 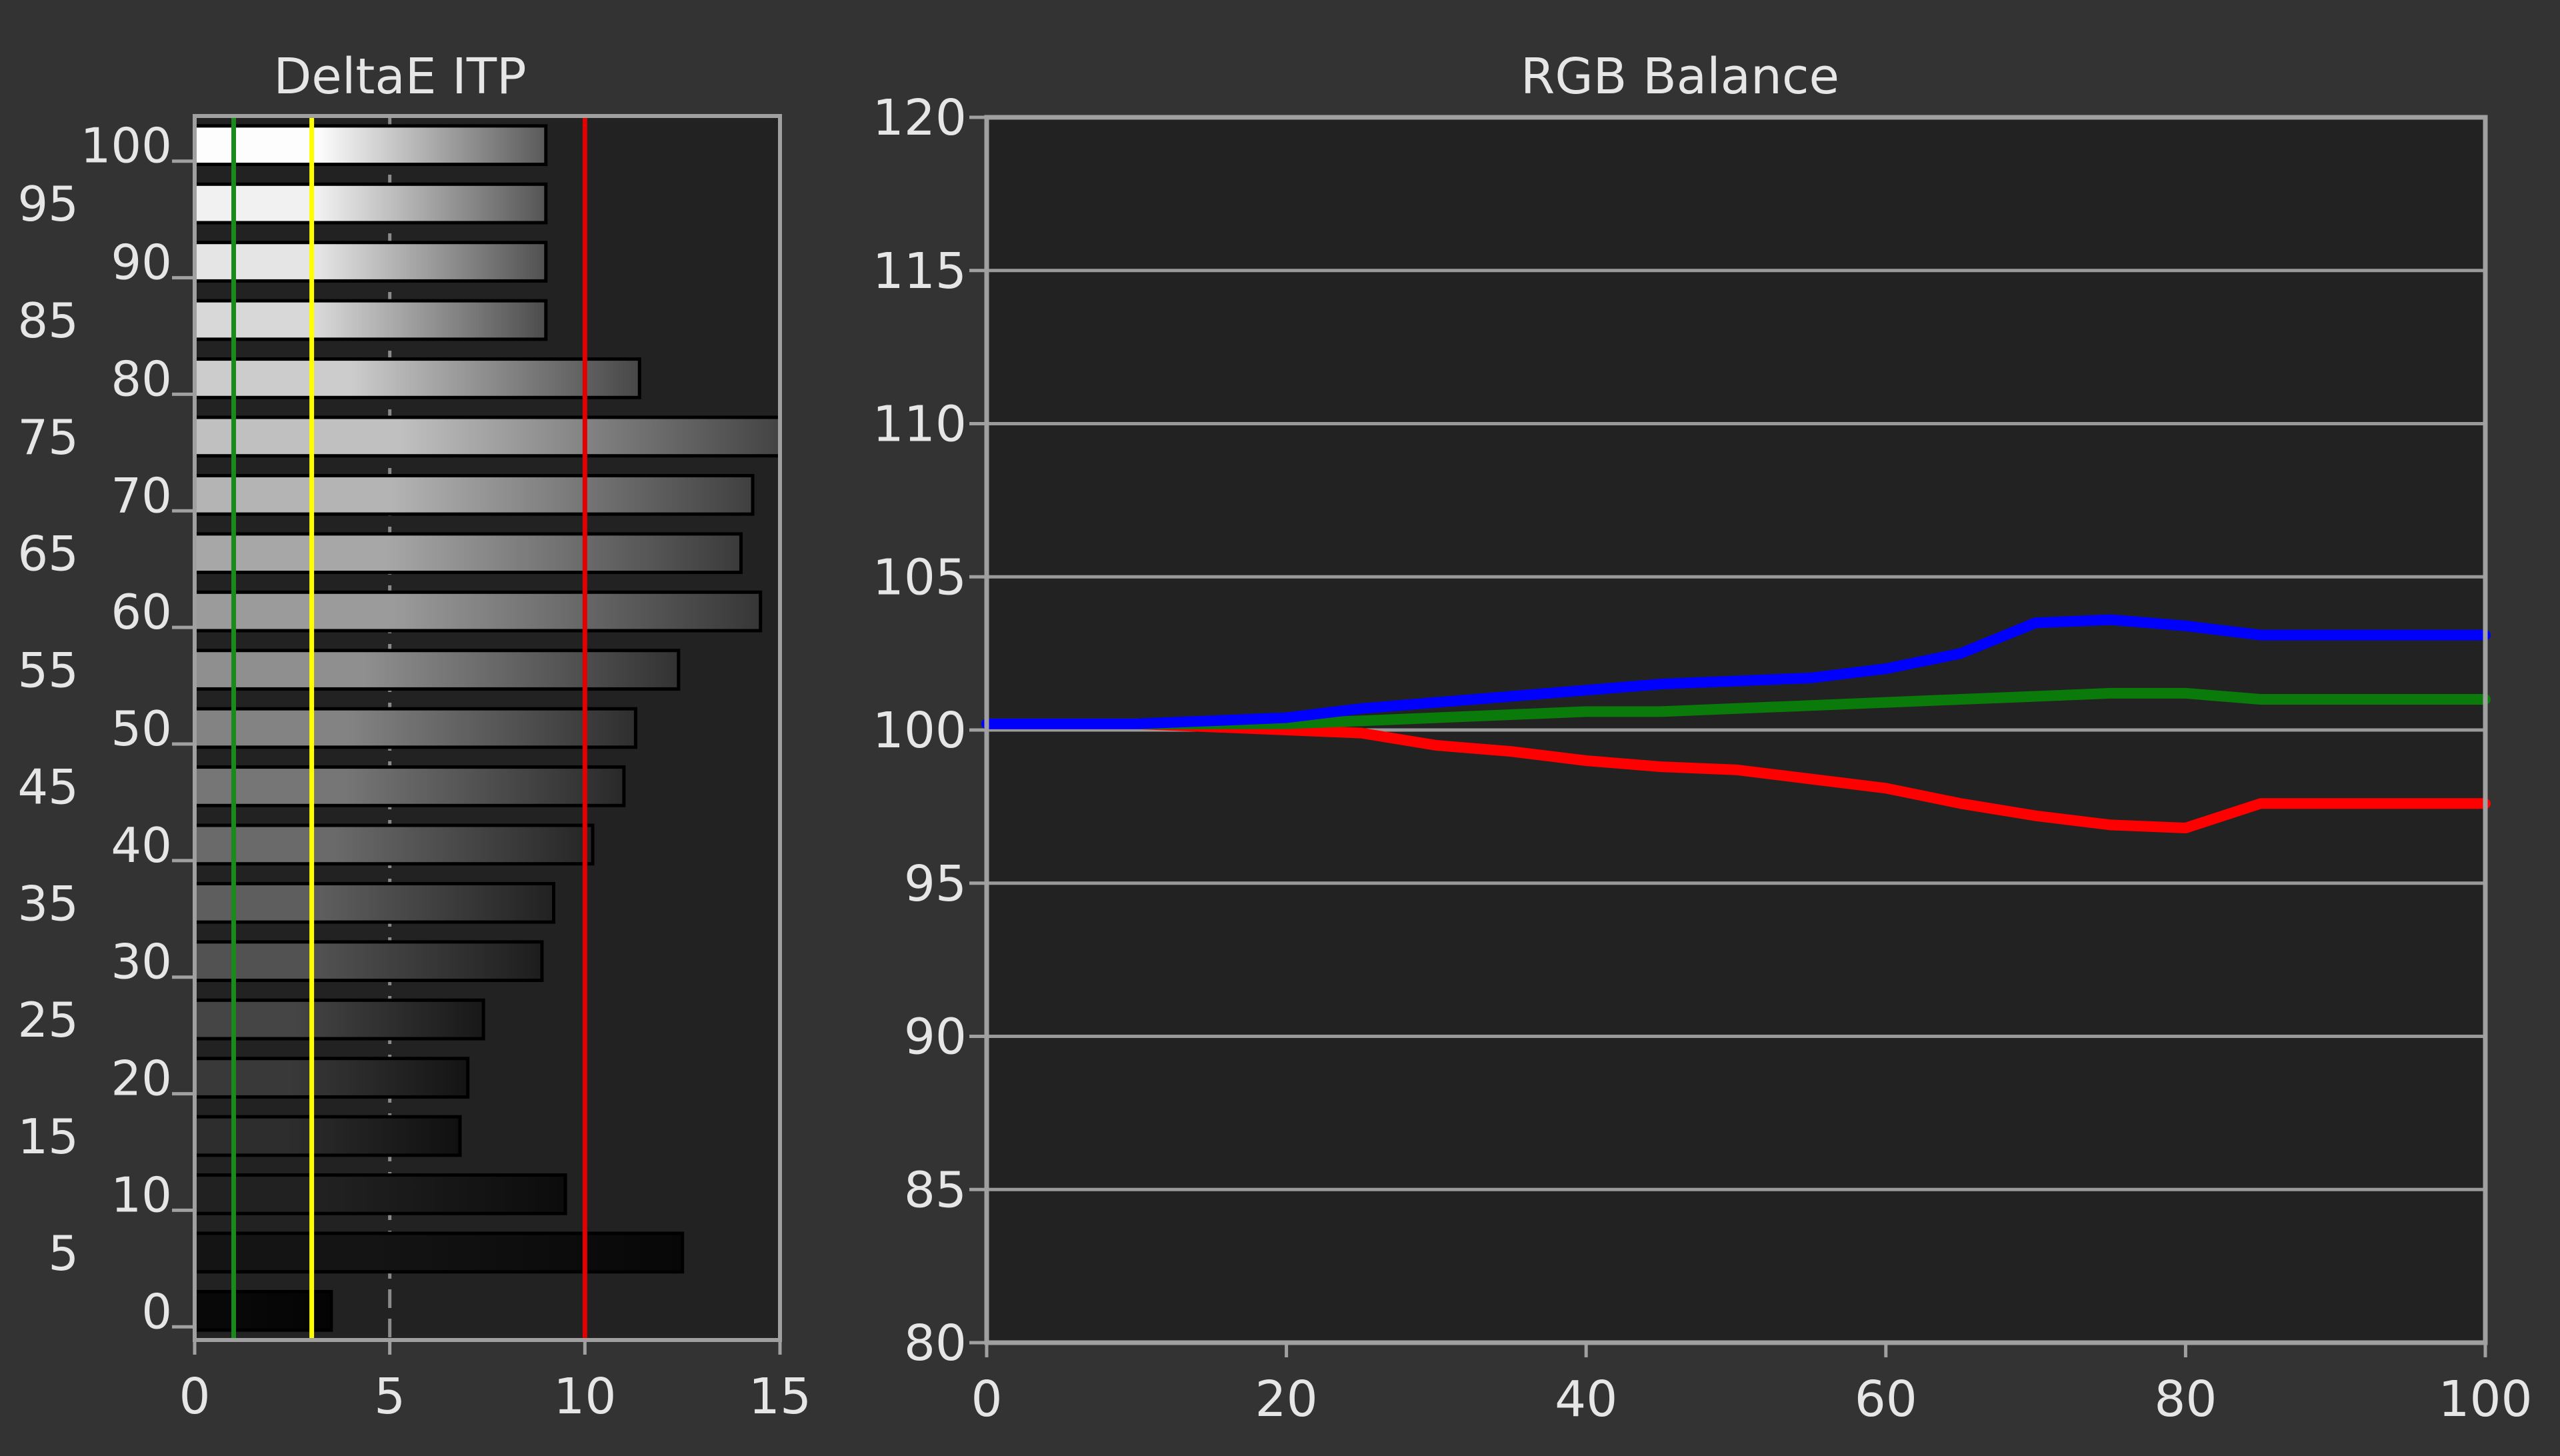 I want to click on rgb-x-tick-label: 60, so click(x=1886, y=1399).